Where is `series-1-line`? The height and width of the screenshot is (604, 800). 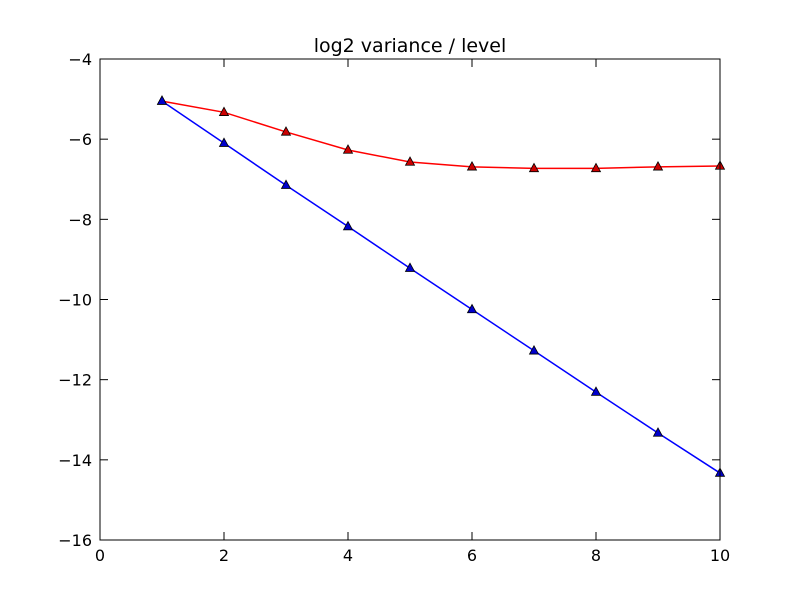 series-1-line is located at coordinates (441, 135).